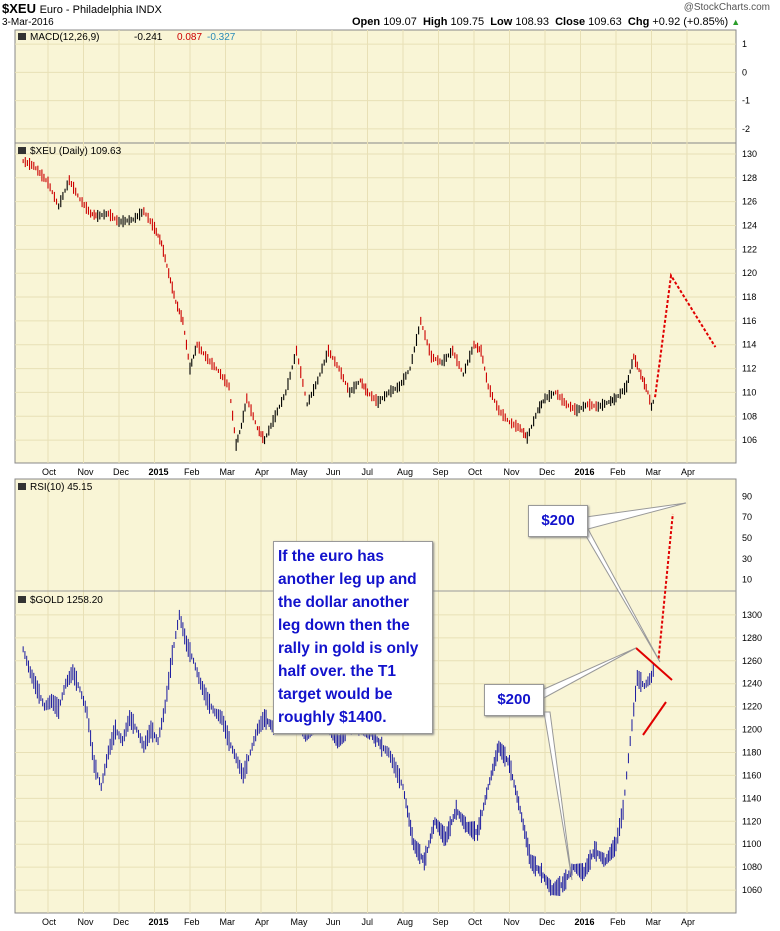  Describe the element at coordinates (744, 44) in the screenshot. I see `macd-y-tick: 1` at that location.